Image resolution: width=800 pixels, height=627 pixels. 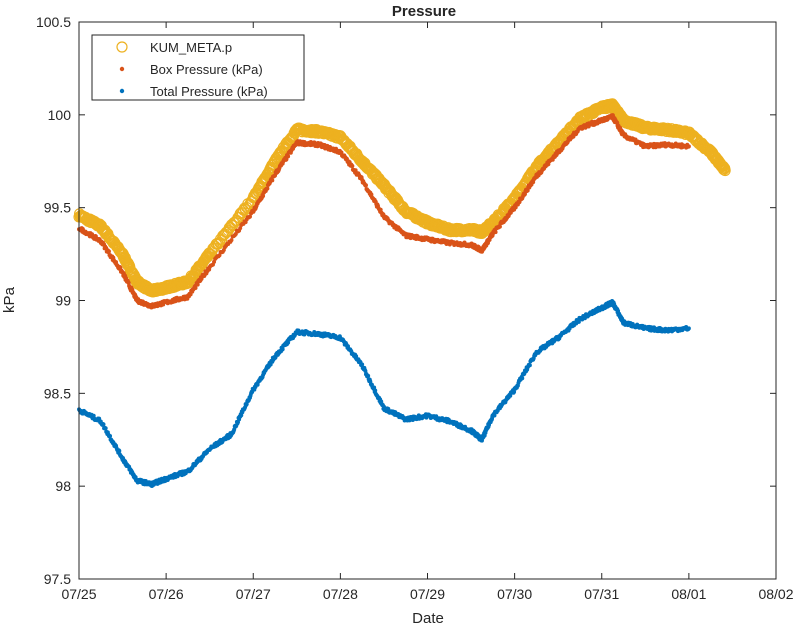 I want to click on x-tick-label: 07/31, so click(x=601, y=594).